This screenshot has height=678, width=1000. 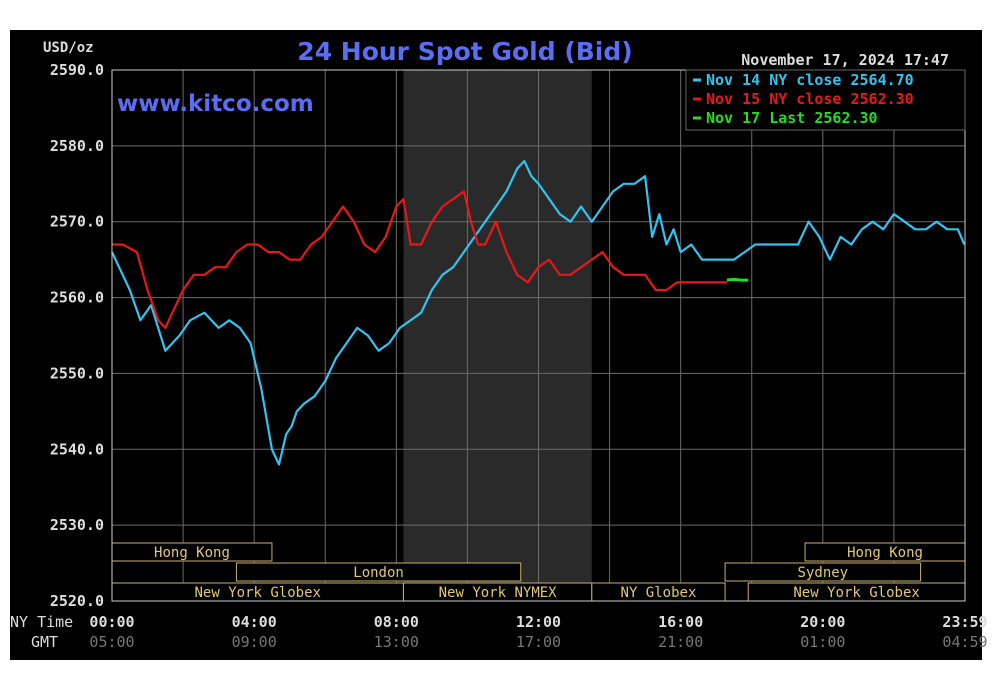 I want to click on x-tick-label-ny: 23:59, so click(x=964, y=622).